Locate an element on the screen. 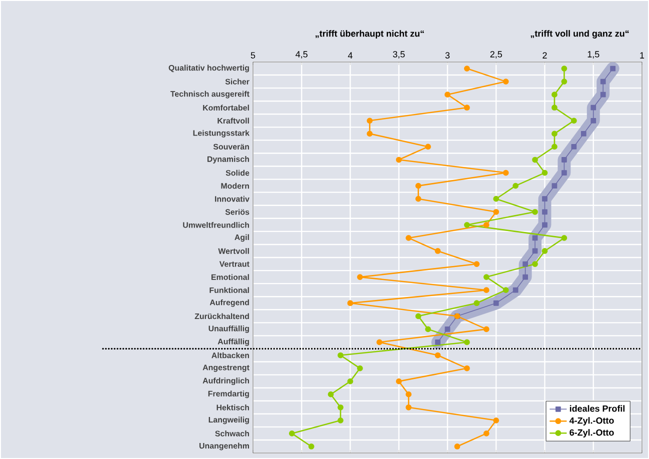 This screenshot has height=459, width=649. legend-label: ideales Profil is located at coordinates (597, 408).